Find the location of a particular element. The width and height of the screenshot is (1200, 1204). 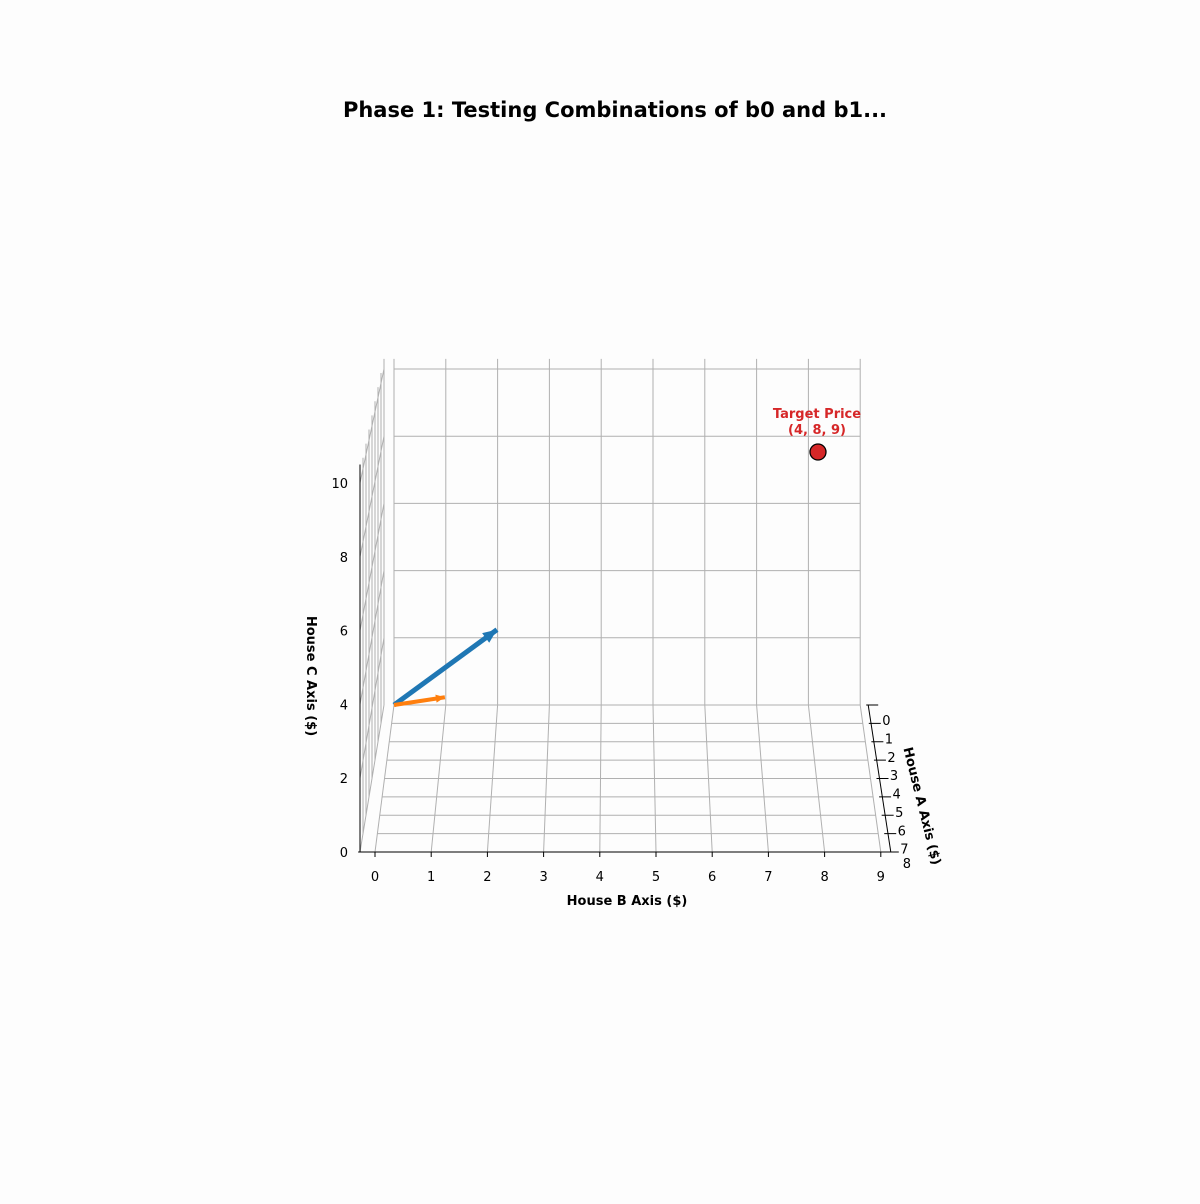

vector-1-shaft is located at coordinates (445, 667).